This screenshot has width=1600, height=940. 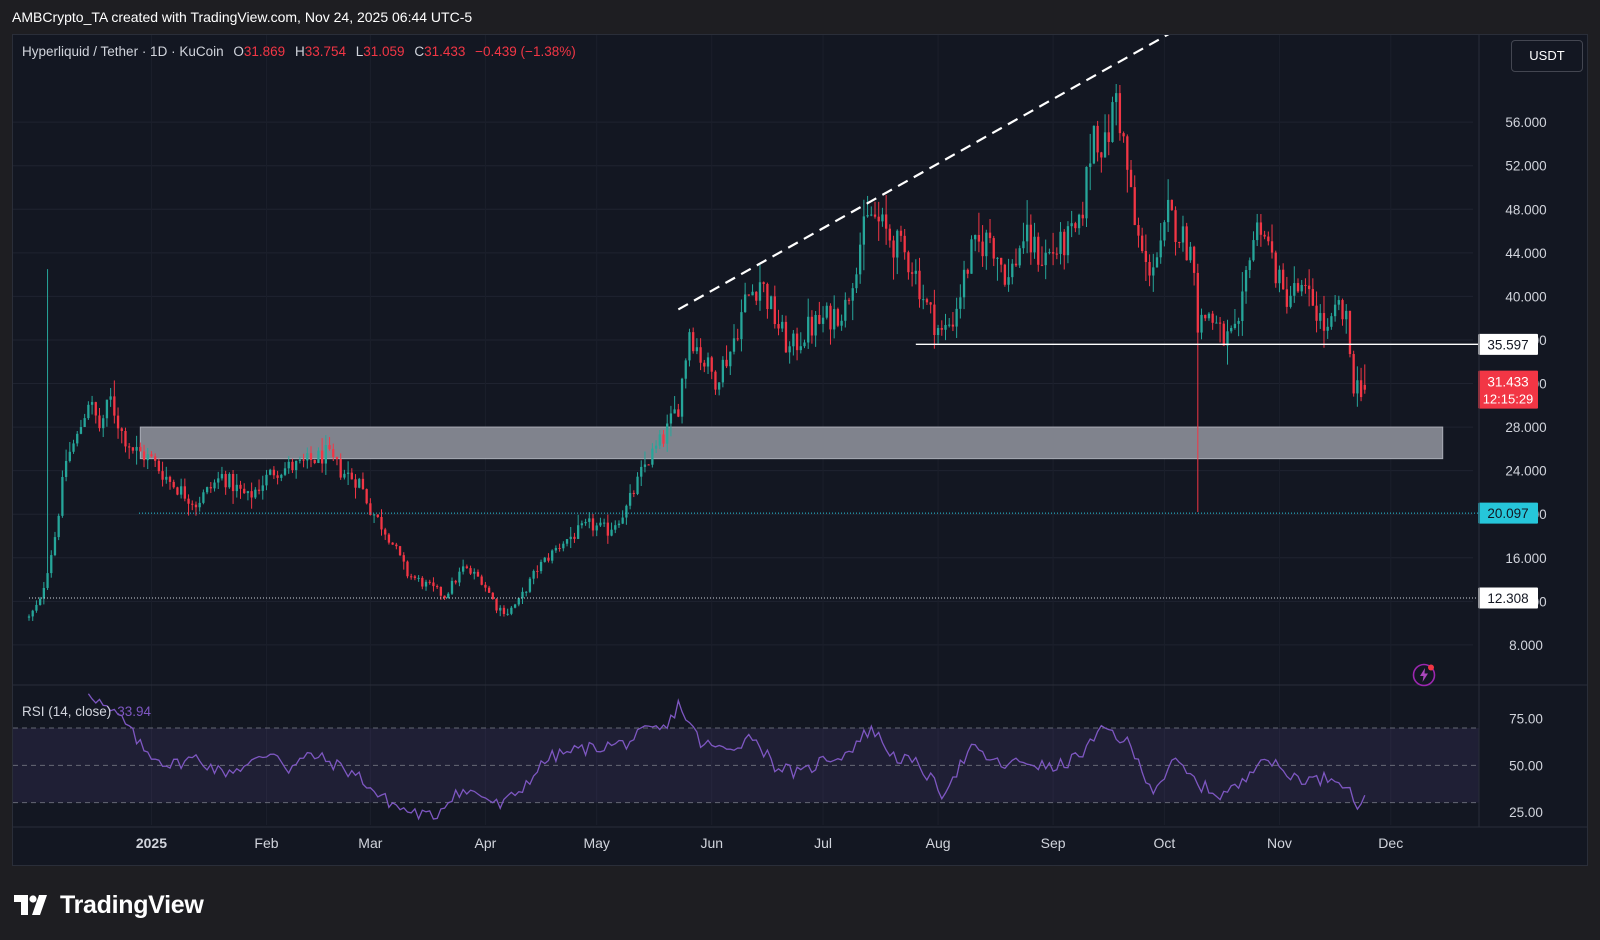 What do you see at coordinates (1525, 122) in the screenshot?
I see `price-tick-label: 56.000` at bounding box center [1525, 122].